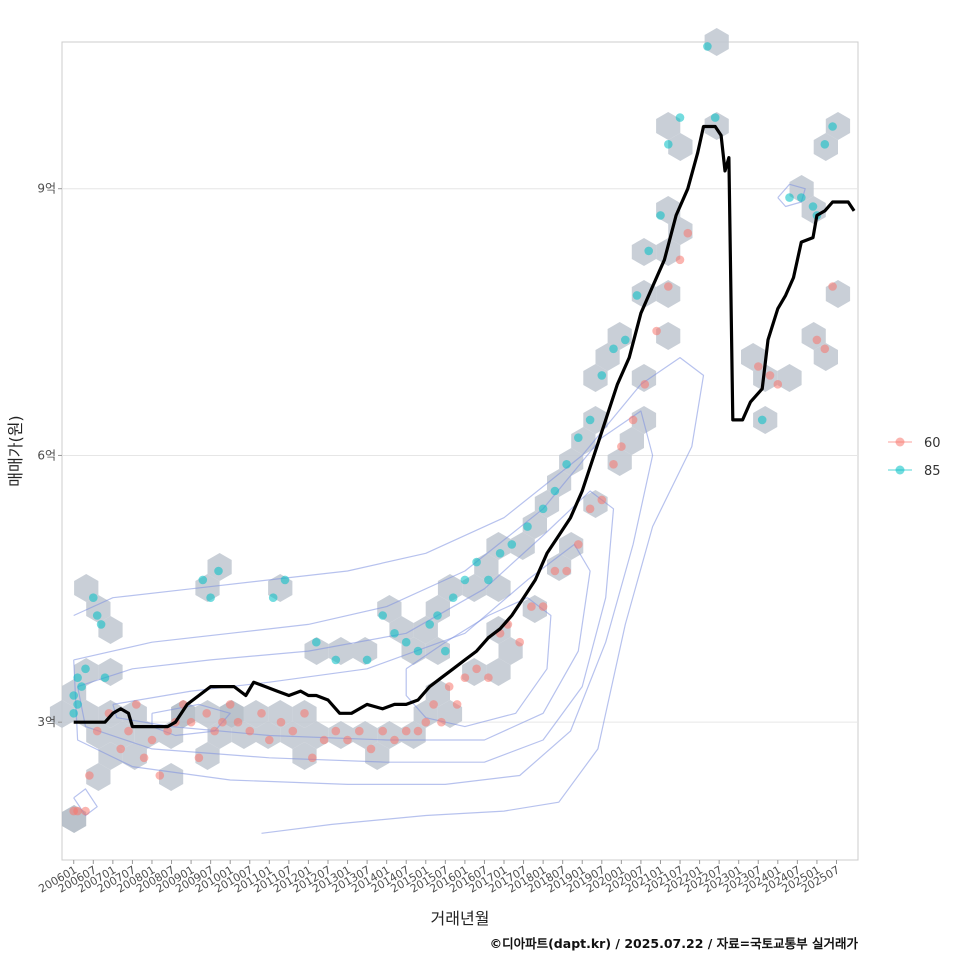  I want to click on legend-label: 85, so click(932, 471).